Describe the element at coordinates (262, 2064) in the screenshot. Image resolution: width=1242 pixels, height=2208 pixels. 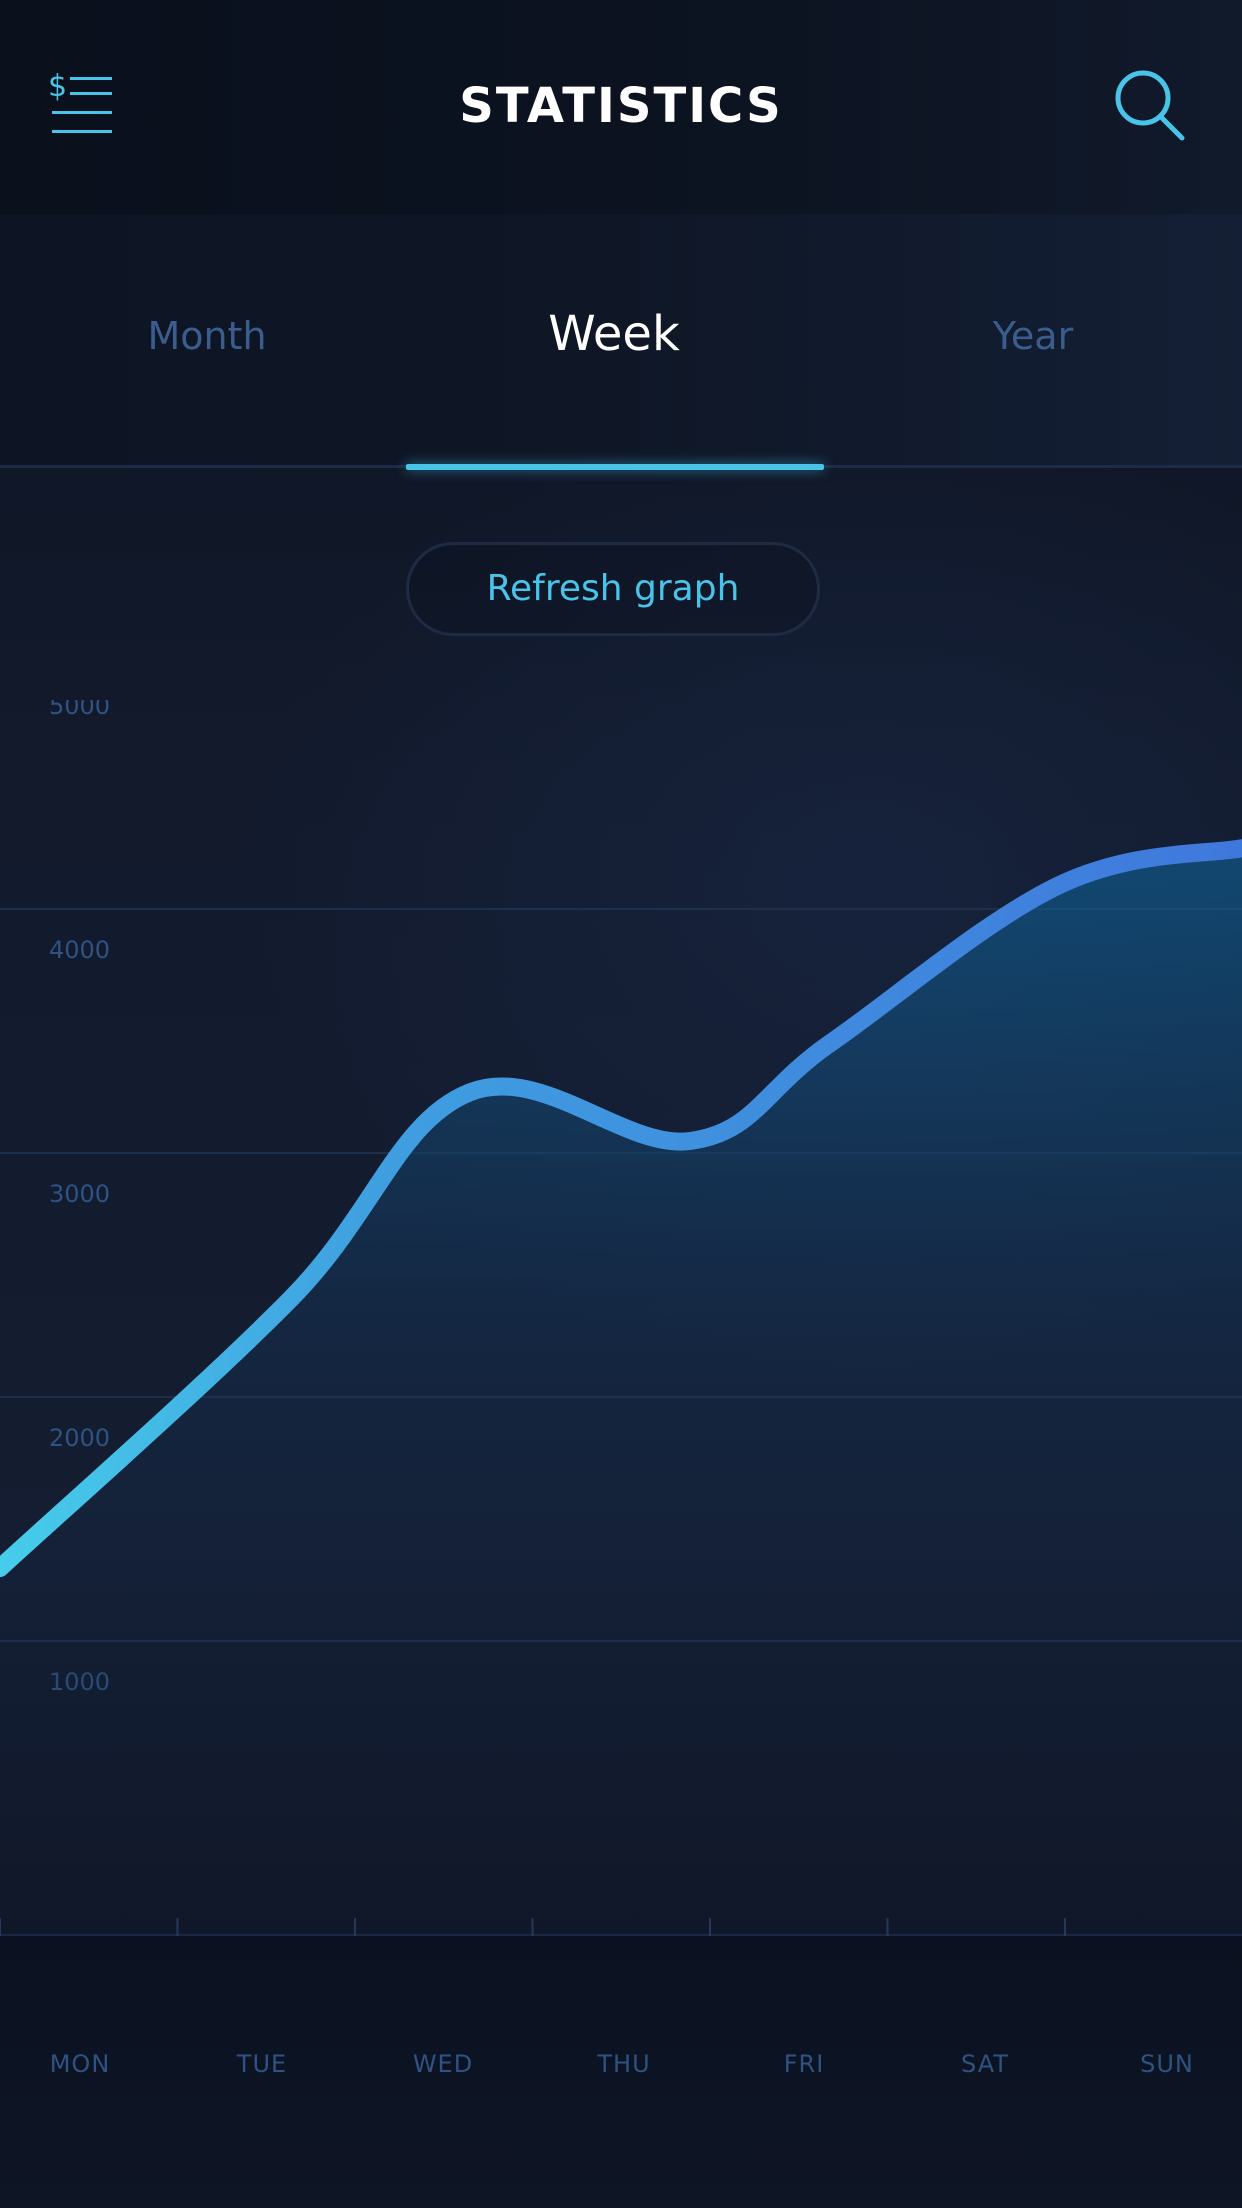
I see `x-tick-label: TUE` at that location.